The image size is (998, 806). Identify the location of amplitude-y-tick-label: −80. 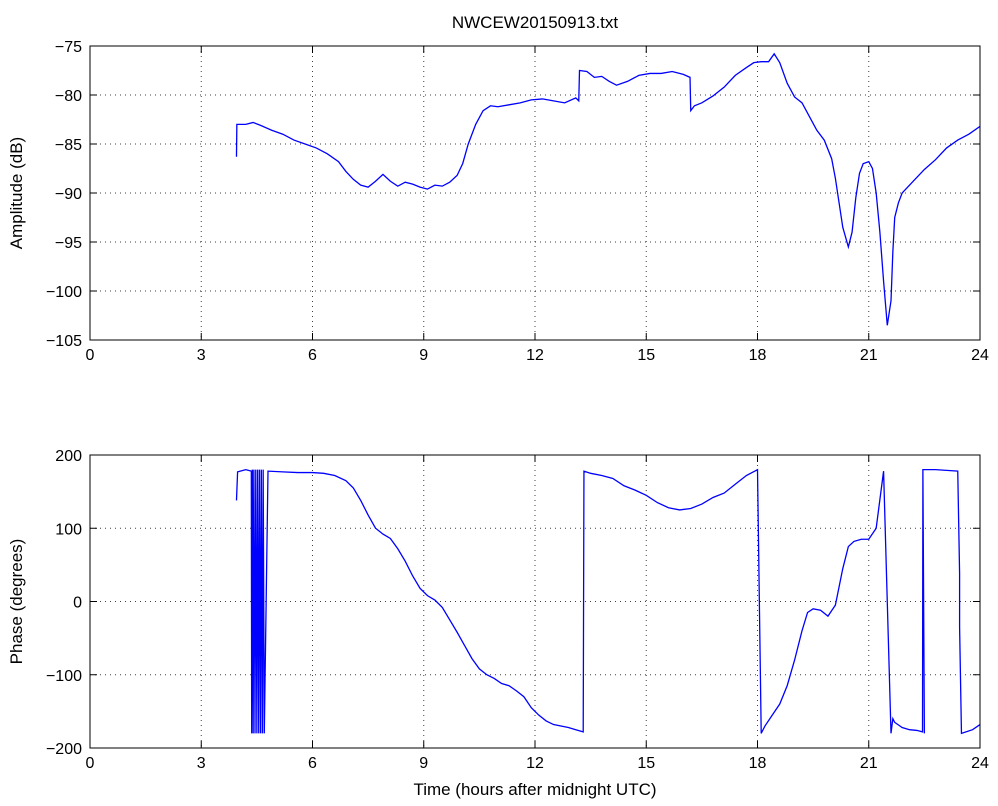
(68, 96).